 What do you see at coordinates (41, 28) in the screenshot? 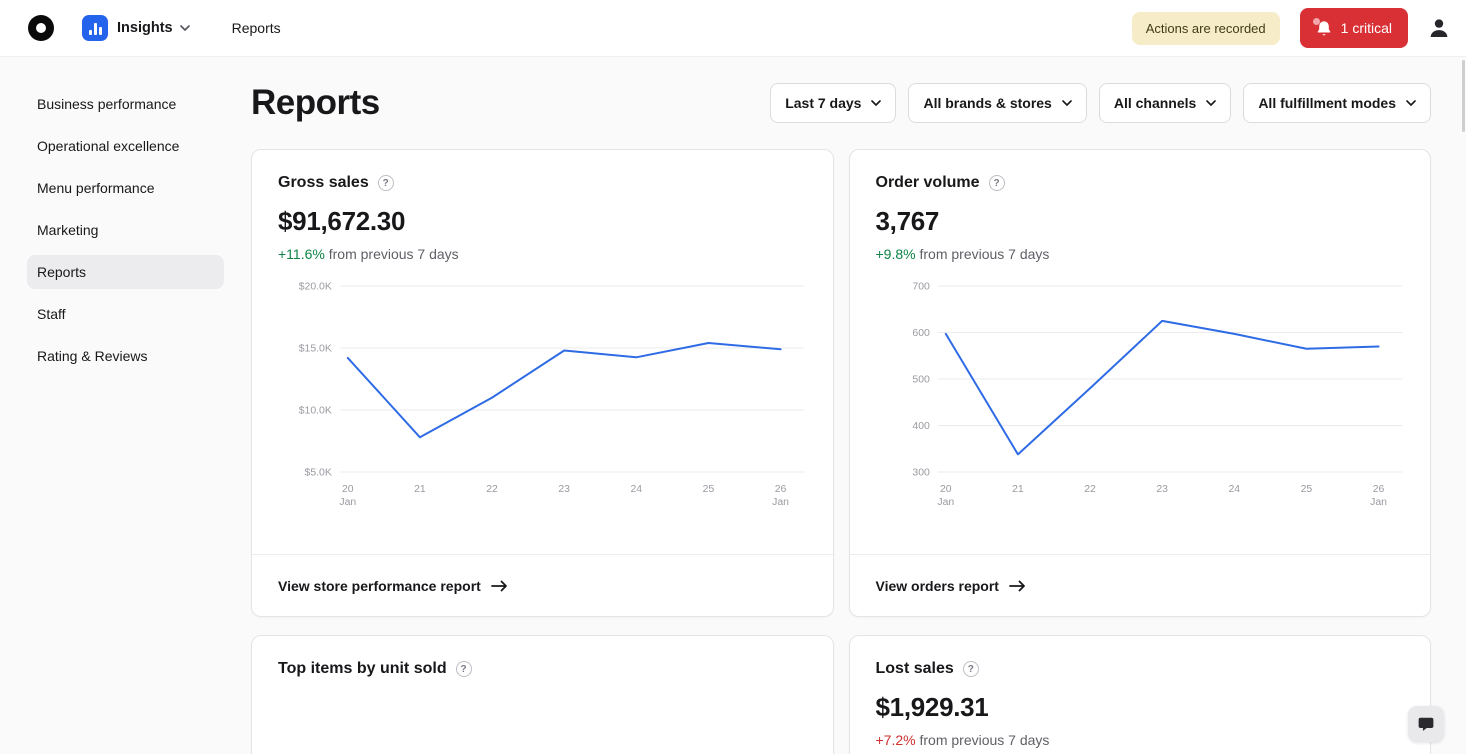
I see `otter-logo` at bounding box center [41, 28].